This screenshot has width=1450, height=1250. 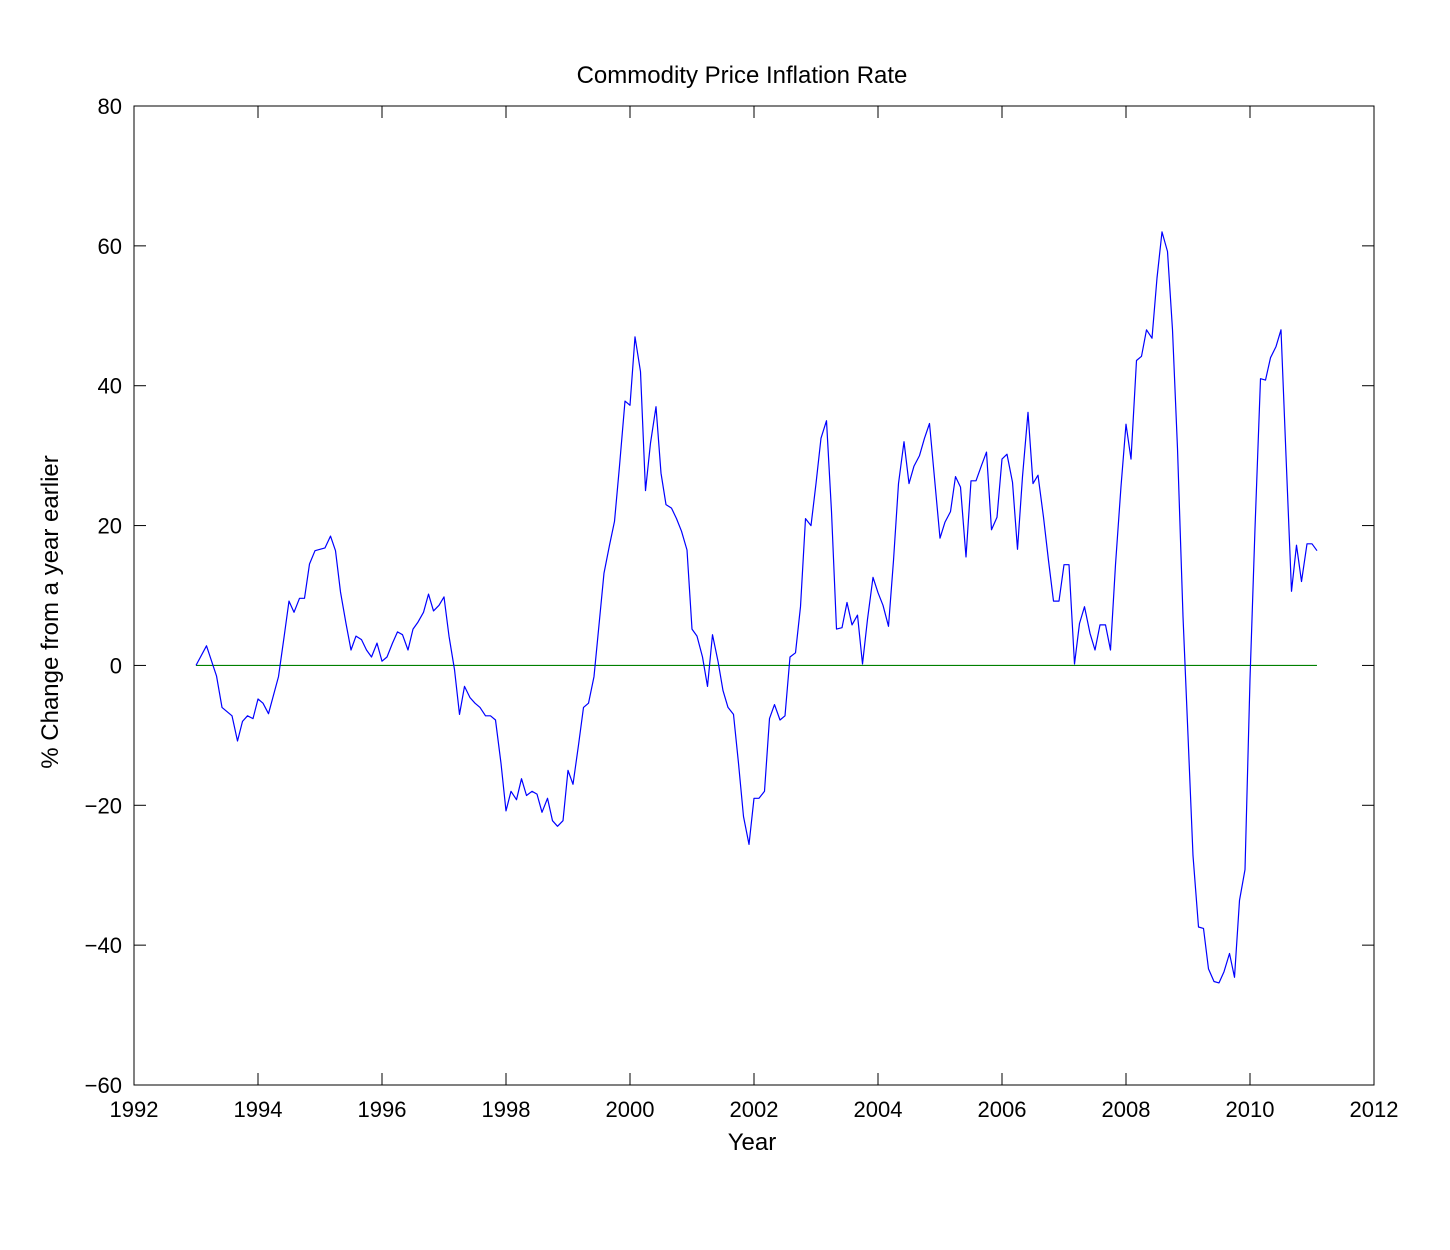 I want to click on y-tick-label: 80, so click(x=110, y=106).